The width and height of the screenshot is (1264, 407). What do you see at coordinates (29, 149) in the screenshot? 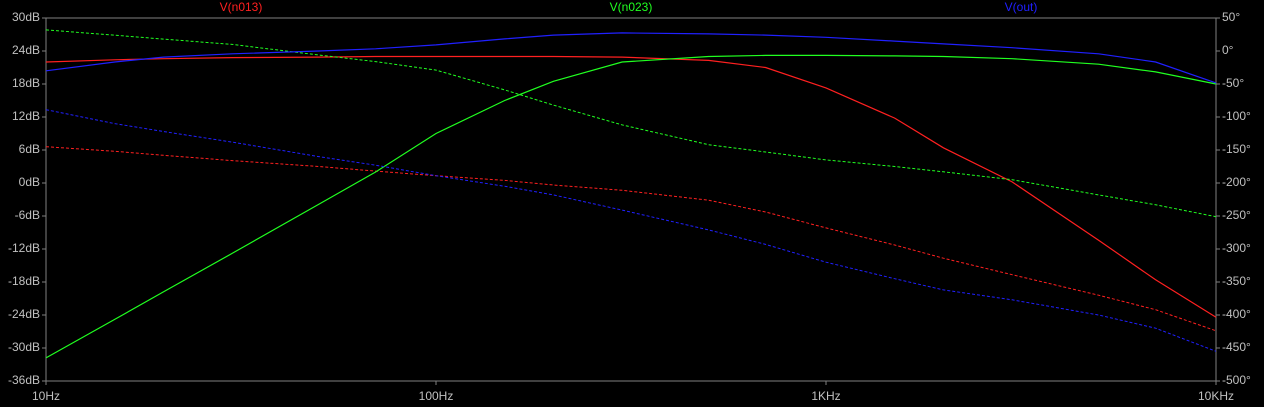
I see `y-tick-label: 6dB` at bounding box center [29, 149].